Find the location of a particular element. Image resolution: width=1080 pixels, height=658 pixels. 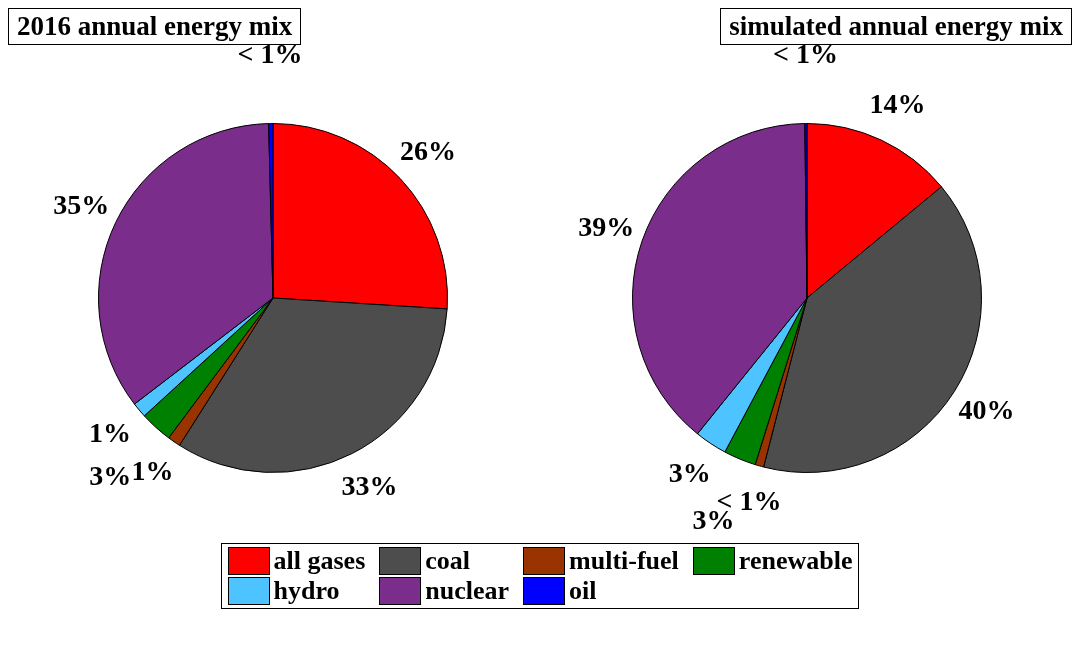

data-label: 40% is located at coordinates (986, 410).